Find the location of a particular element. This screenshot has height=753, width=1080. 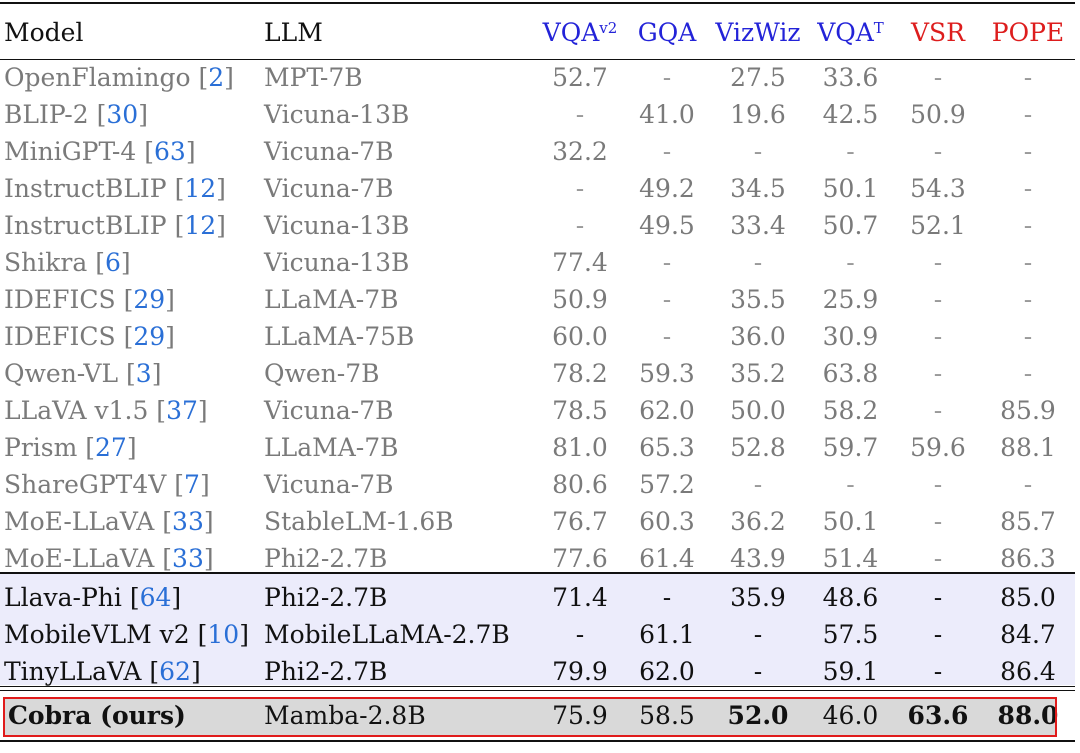

citation-link: 3 is located at coordinates (143, 373).